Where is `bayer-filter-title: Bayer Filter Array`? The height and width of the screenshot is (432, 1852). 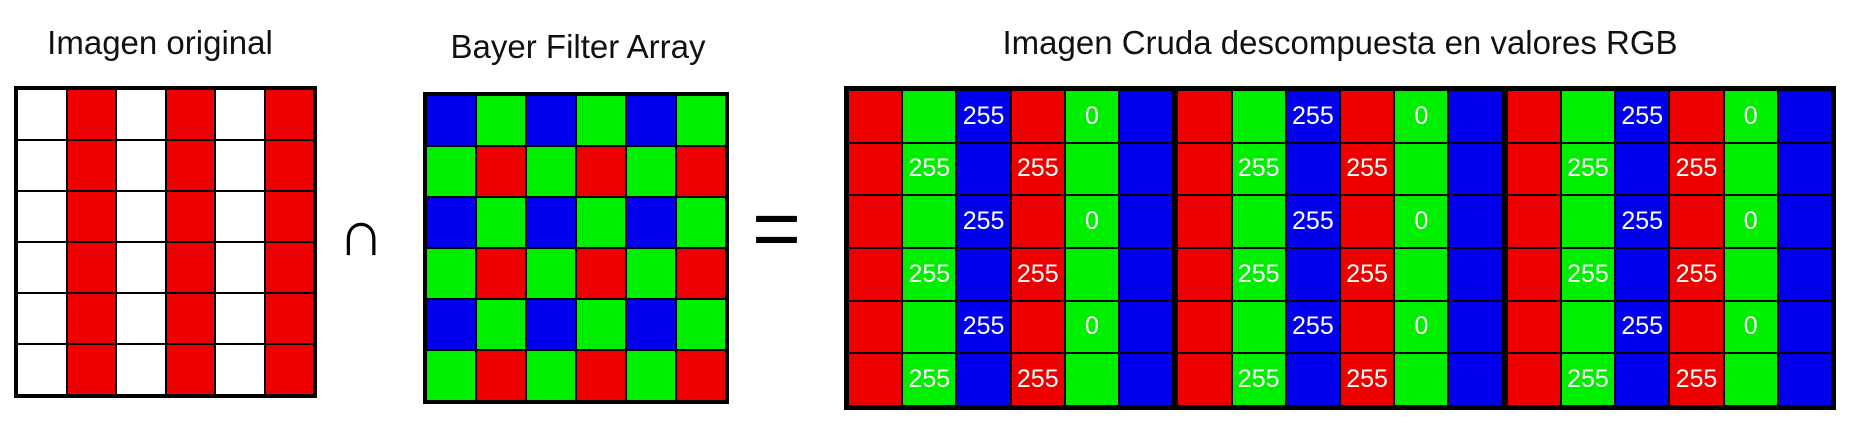
bayer-filter-title: Bayer Filter Array is located at coordinates (578, 46).